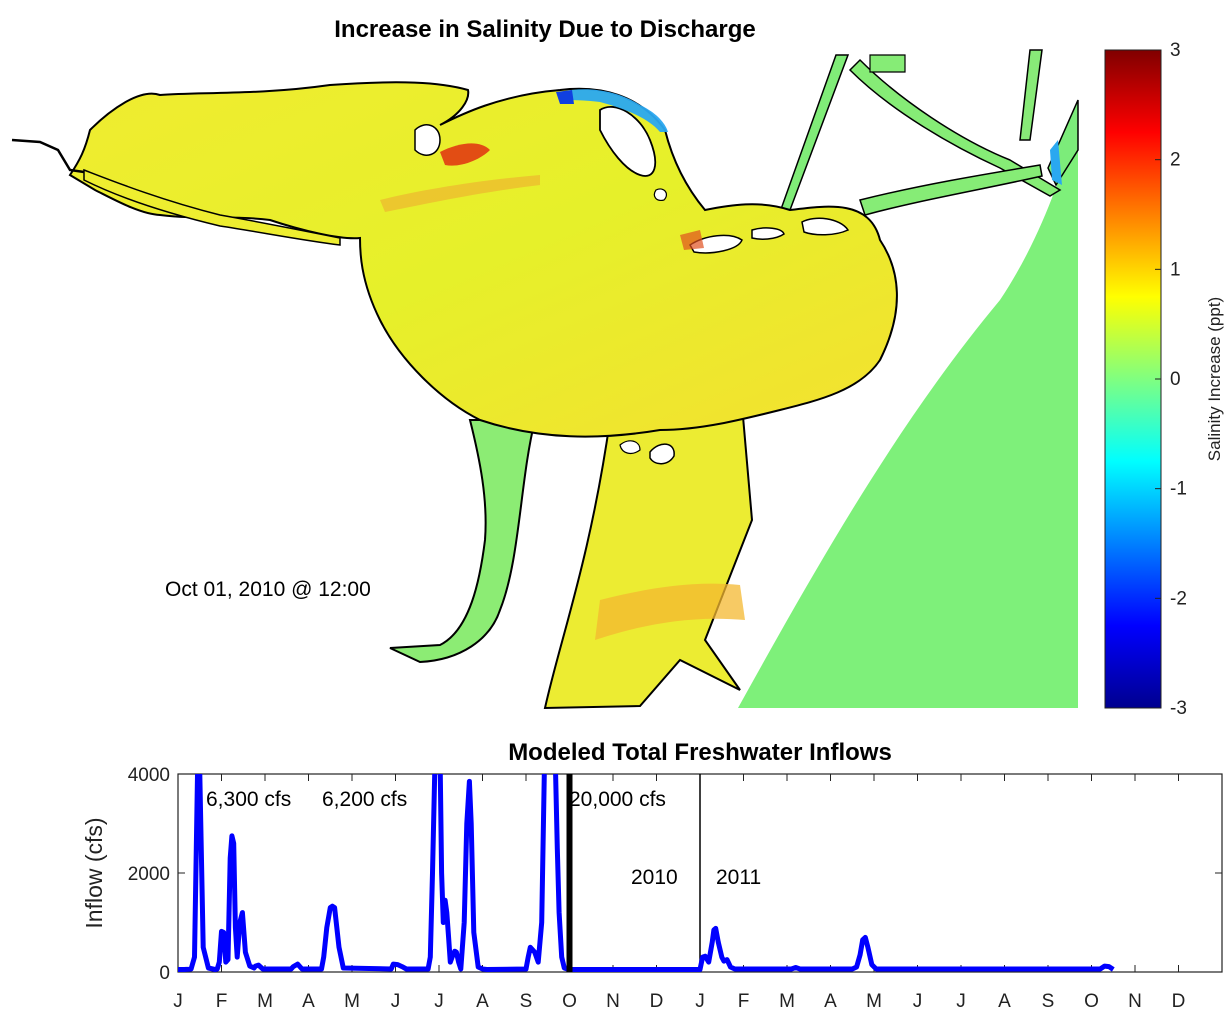 The height and width of the screenshot is (1010, 1226). Describe the element at coordinates (164, 973) in the screenshot. I see `y-tick-label: 0` at that location.